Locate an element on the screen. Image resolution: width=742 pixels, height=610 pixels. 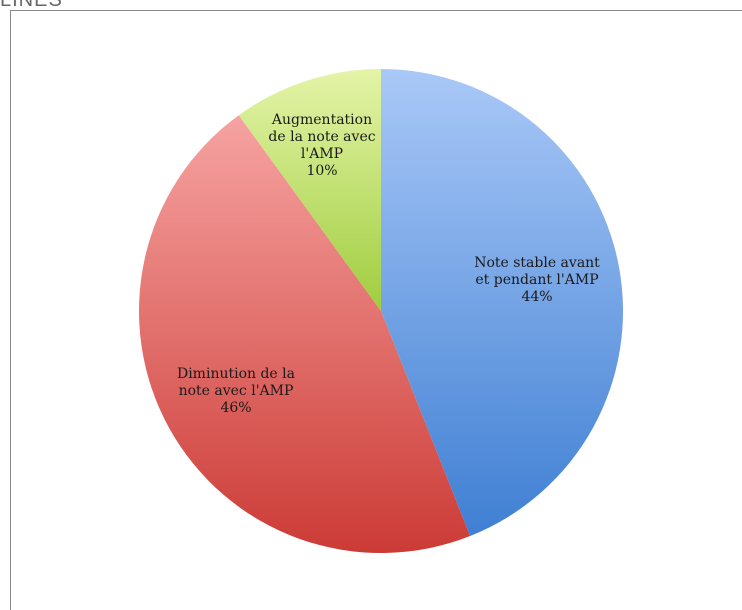
slice-percent-diminution: 46% is located at coordinates (235, 408).